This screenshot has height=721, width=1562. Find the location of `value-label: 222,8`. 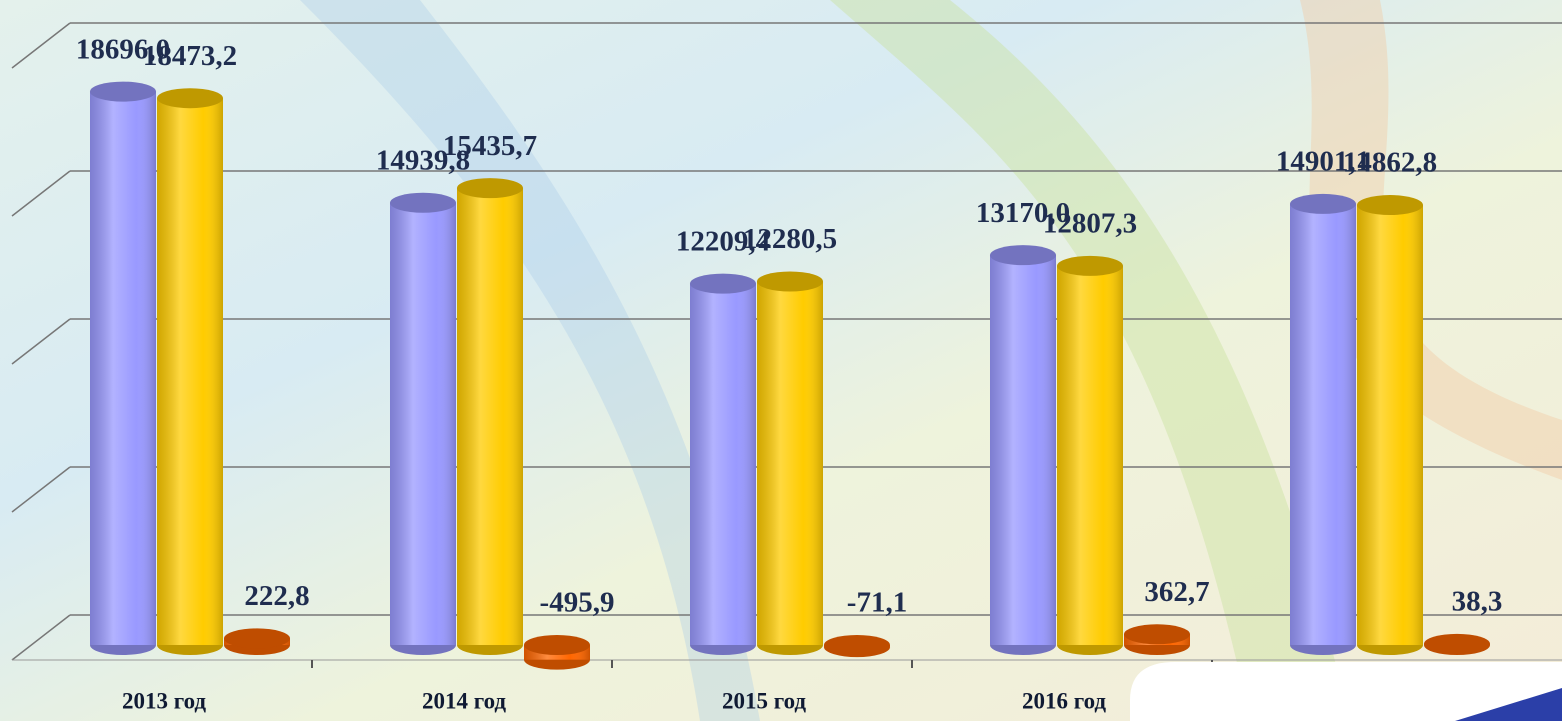

value-label: 222,8 is located at coordinates (276, 596).